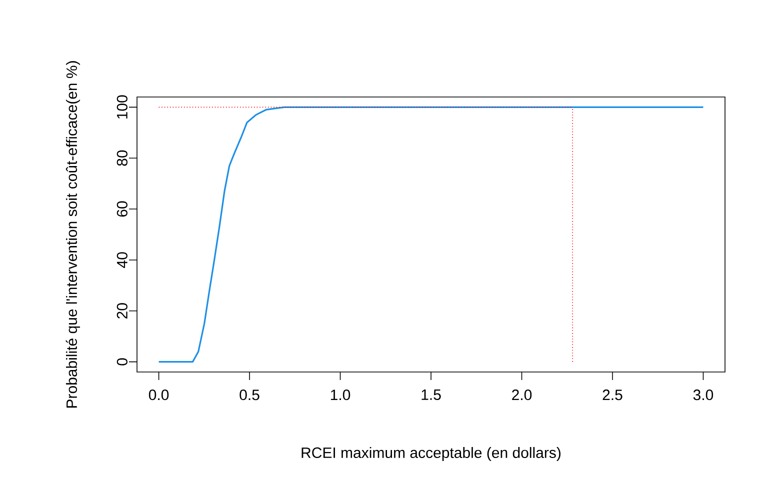  Describe the element at coordinates (122, 260) in the screenshot. I see `y-tick-label: 40` at that location.